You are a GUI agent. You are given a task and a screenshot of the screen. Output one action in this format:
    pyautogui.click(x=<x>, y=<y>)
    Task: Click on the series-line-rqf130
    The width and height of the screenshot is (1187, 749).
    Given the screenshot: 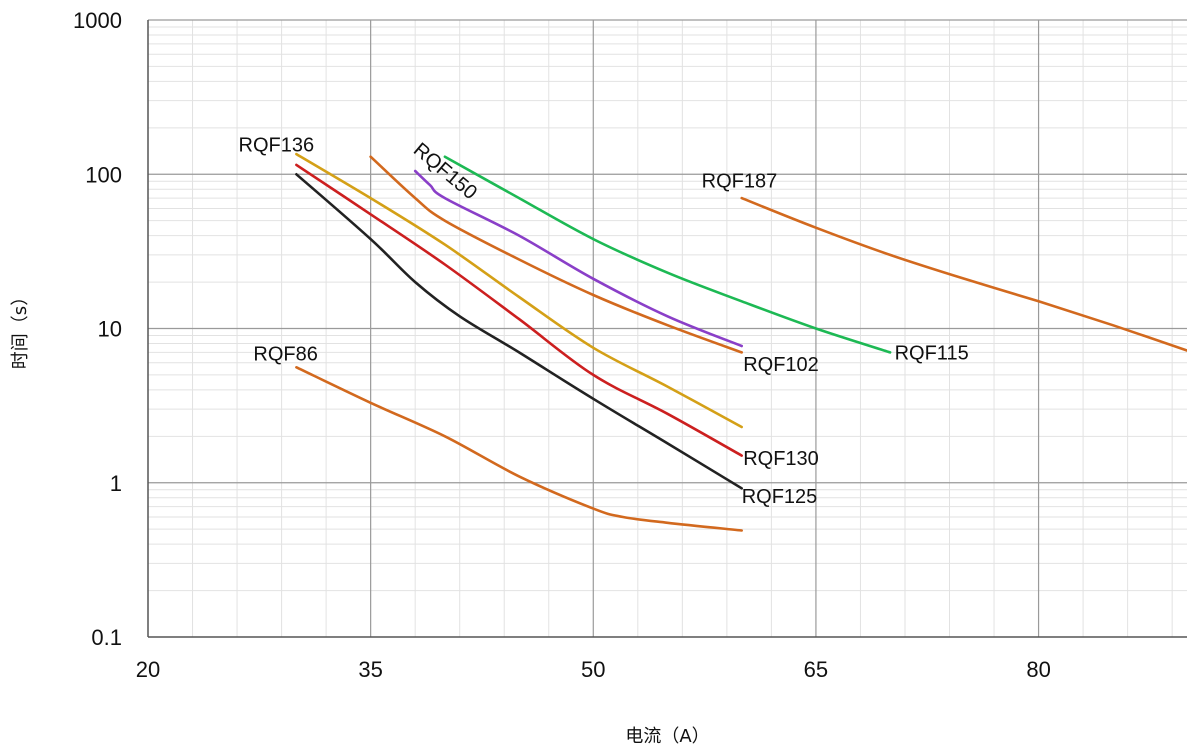 What is the action you would take?
    pyautogui.click(x=519, y=310)
    